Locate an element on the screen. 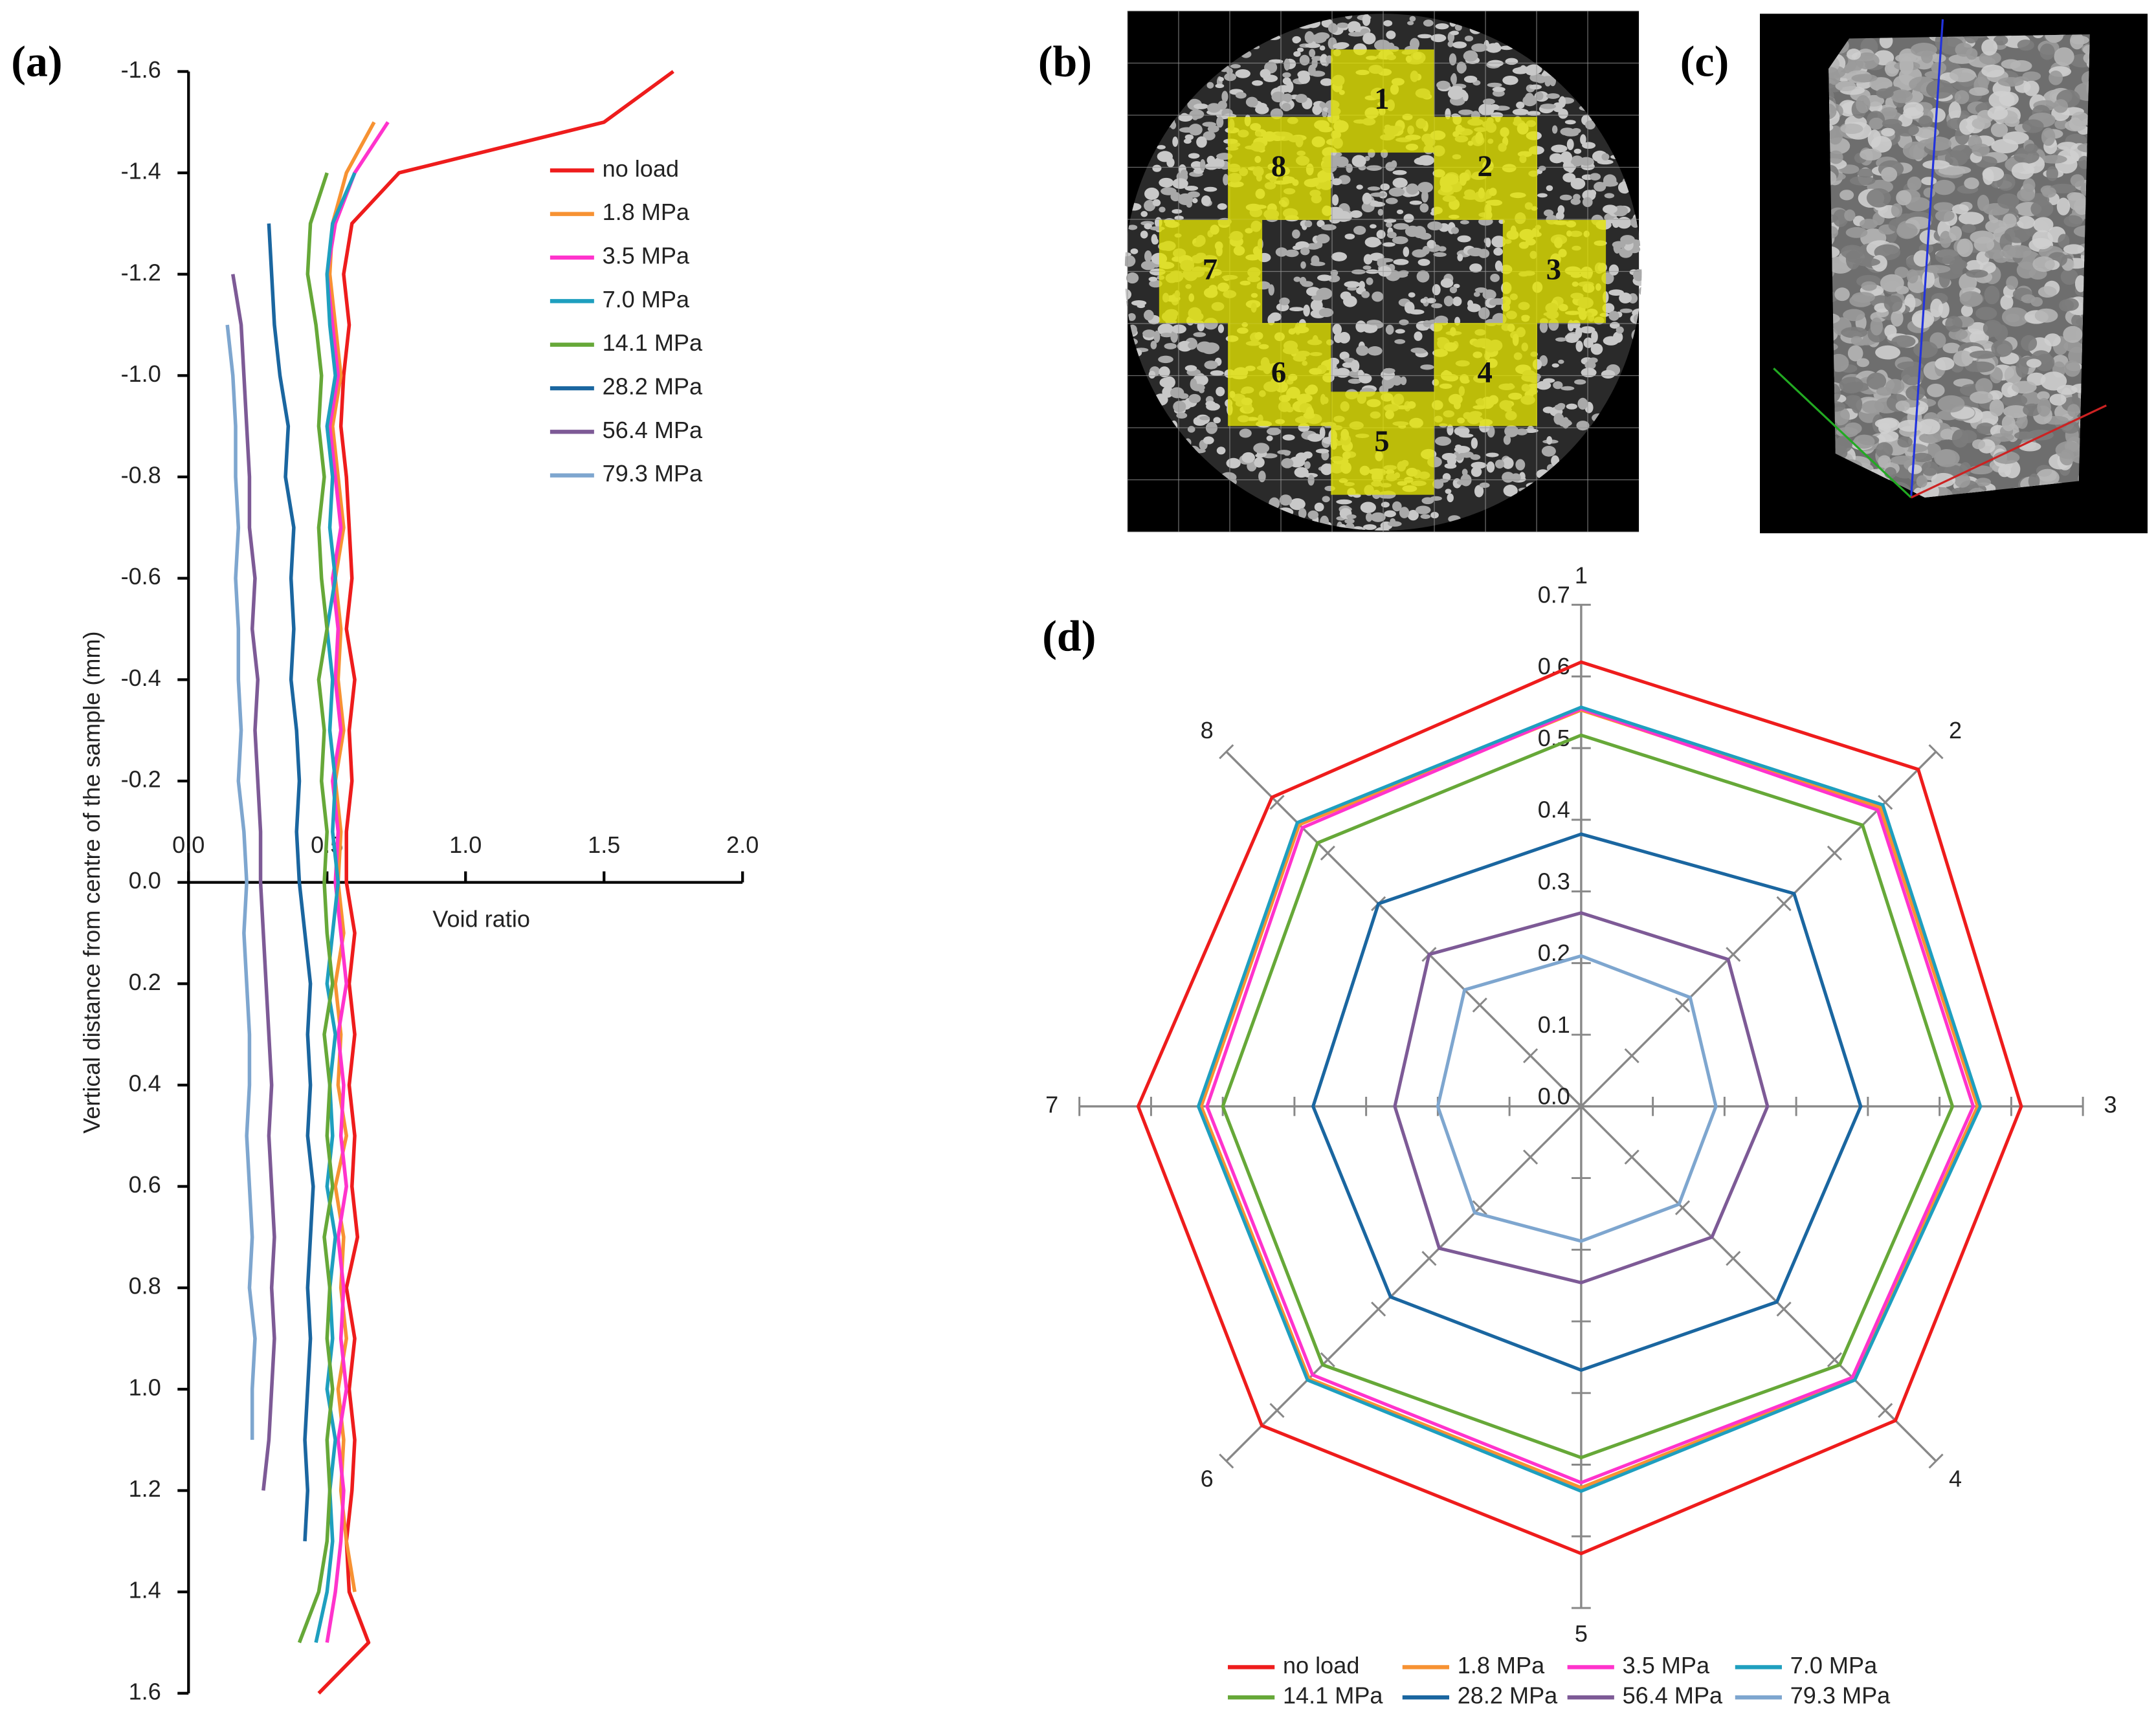 Image resolution: width=2156 pixels, height=1718 pixels. r-tick-label: 0.1 is located at coordinates (1554, 1024).